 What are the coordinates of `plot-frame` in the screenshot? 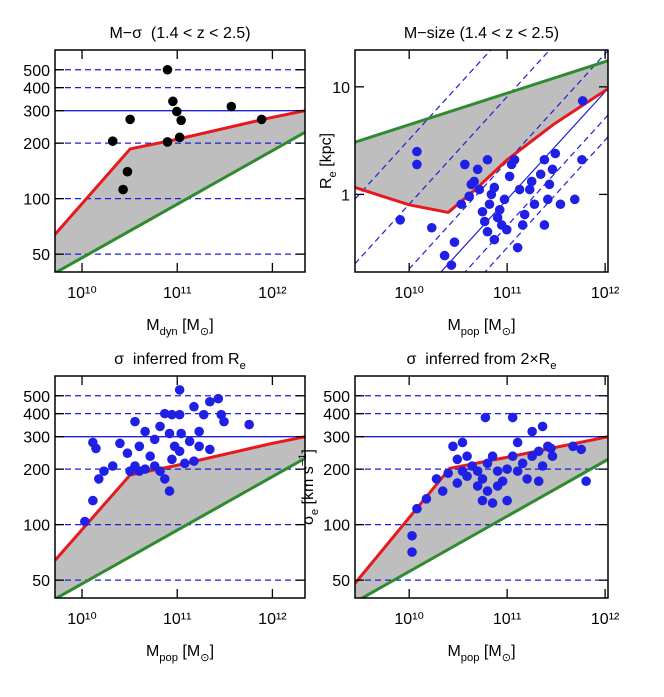 It's located at (180, 161).